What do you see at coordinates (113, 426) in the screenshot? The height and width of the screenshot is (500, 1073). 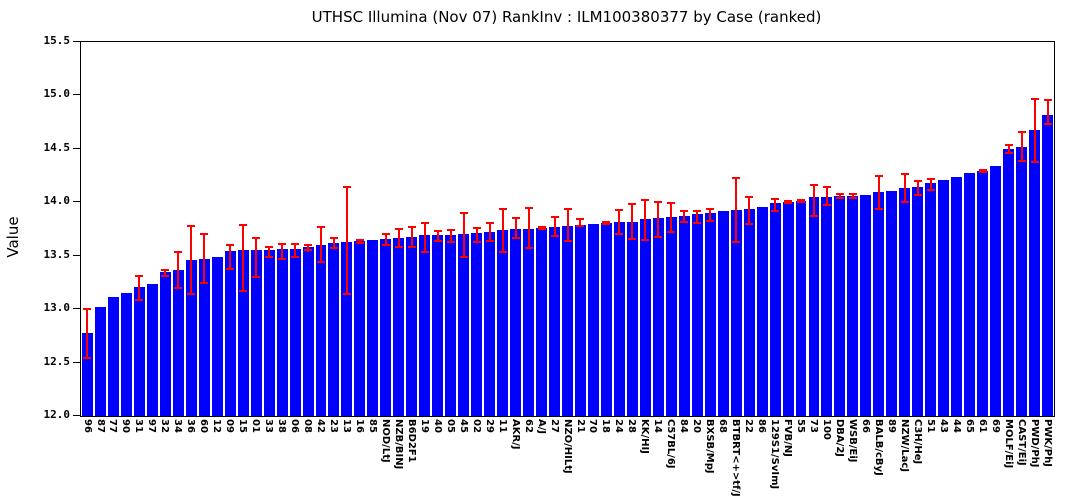 I see `x-tick-label: 77` at bounding box center [113, 426].